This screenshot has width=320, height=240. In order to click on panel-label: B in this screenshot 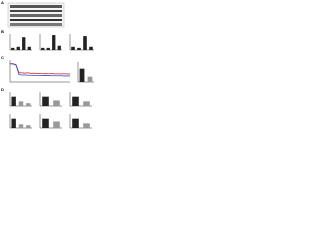, I will do `click(2, 31)`.